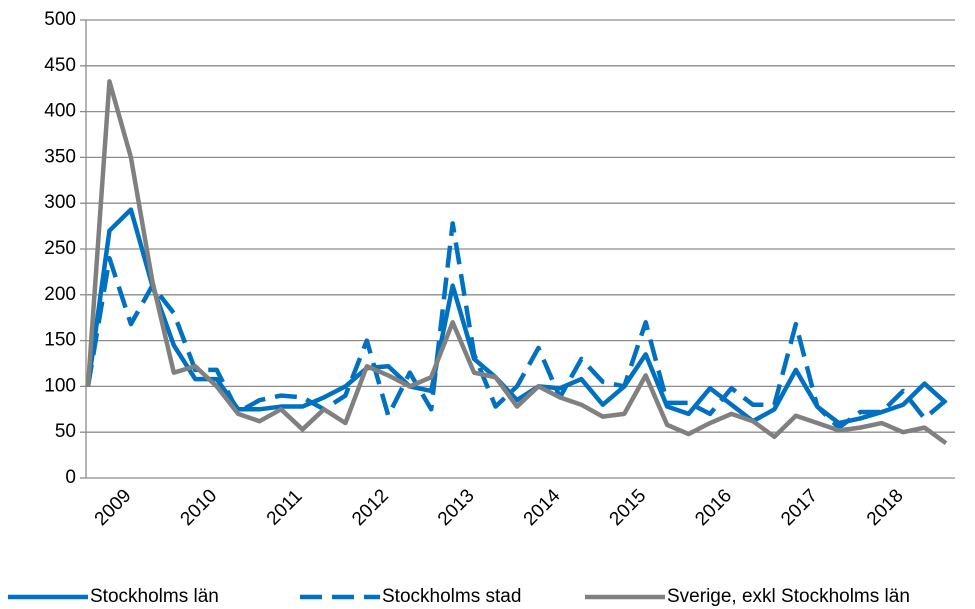  Describe the element at coordinates (285, 508) in the screenshot. I see `x-tick-label: 2011` at that location.